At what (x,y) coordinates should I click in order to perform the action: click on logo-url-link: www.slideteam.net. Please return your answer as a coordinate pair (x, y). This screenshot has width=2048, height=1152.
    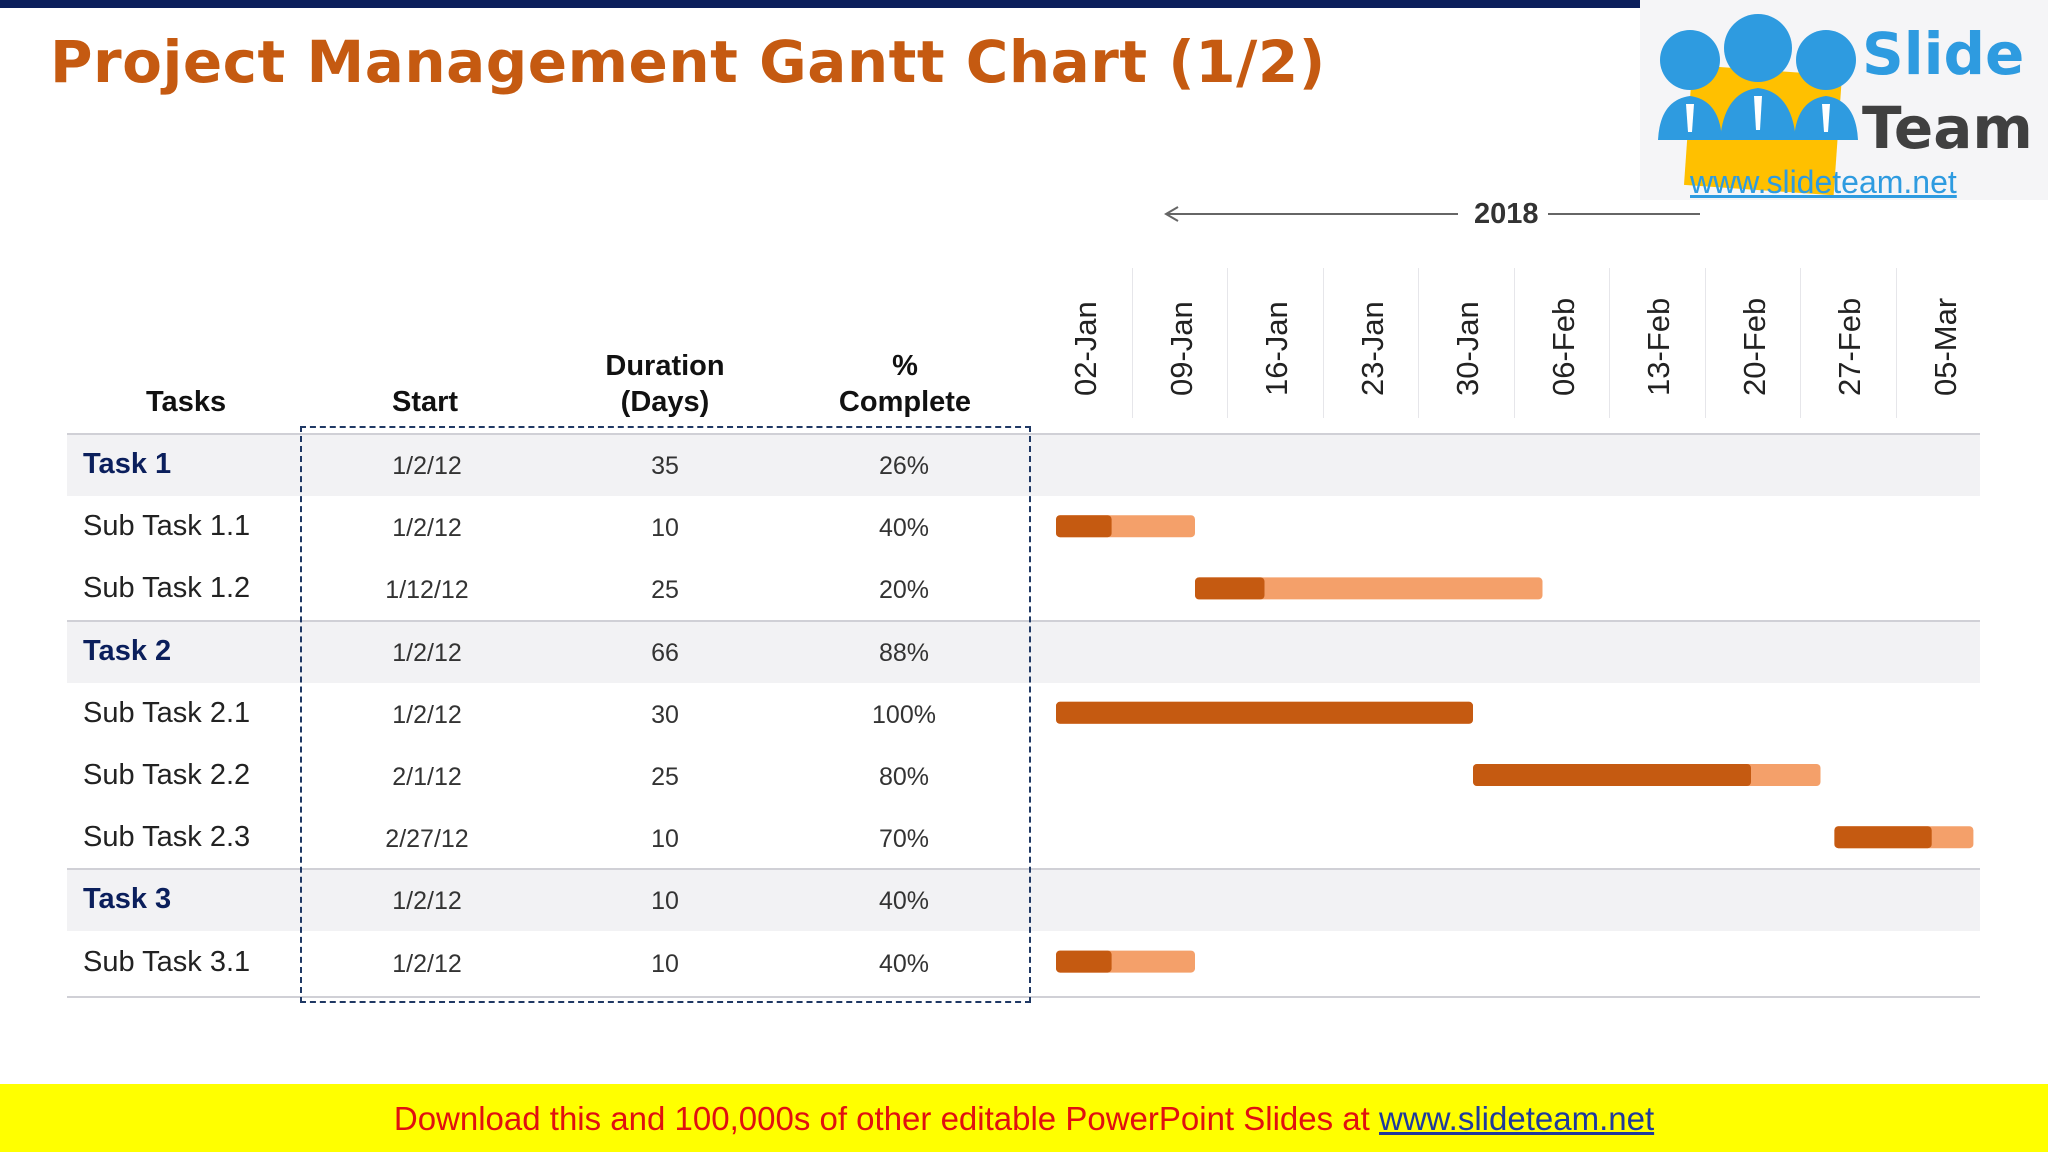
    Looking at the image, I should click on (1823, 182).